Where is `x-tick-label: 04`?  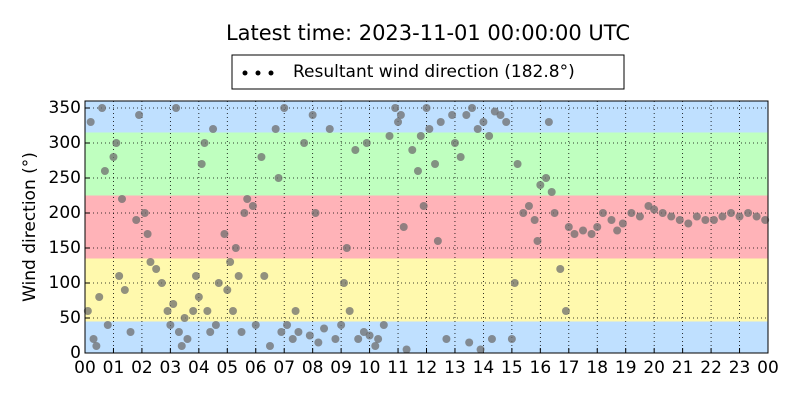 x-tick-label: 04 is located at coordinates (199, 368).